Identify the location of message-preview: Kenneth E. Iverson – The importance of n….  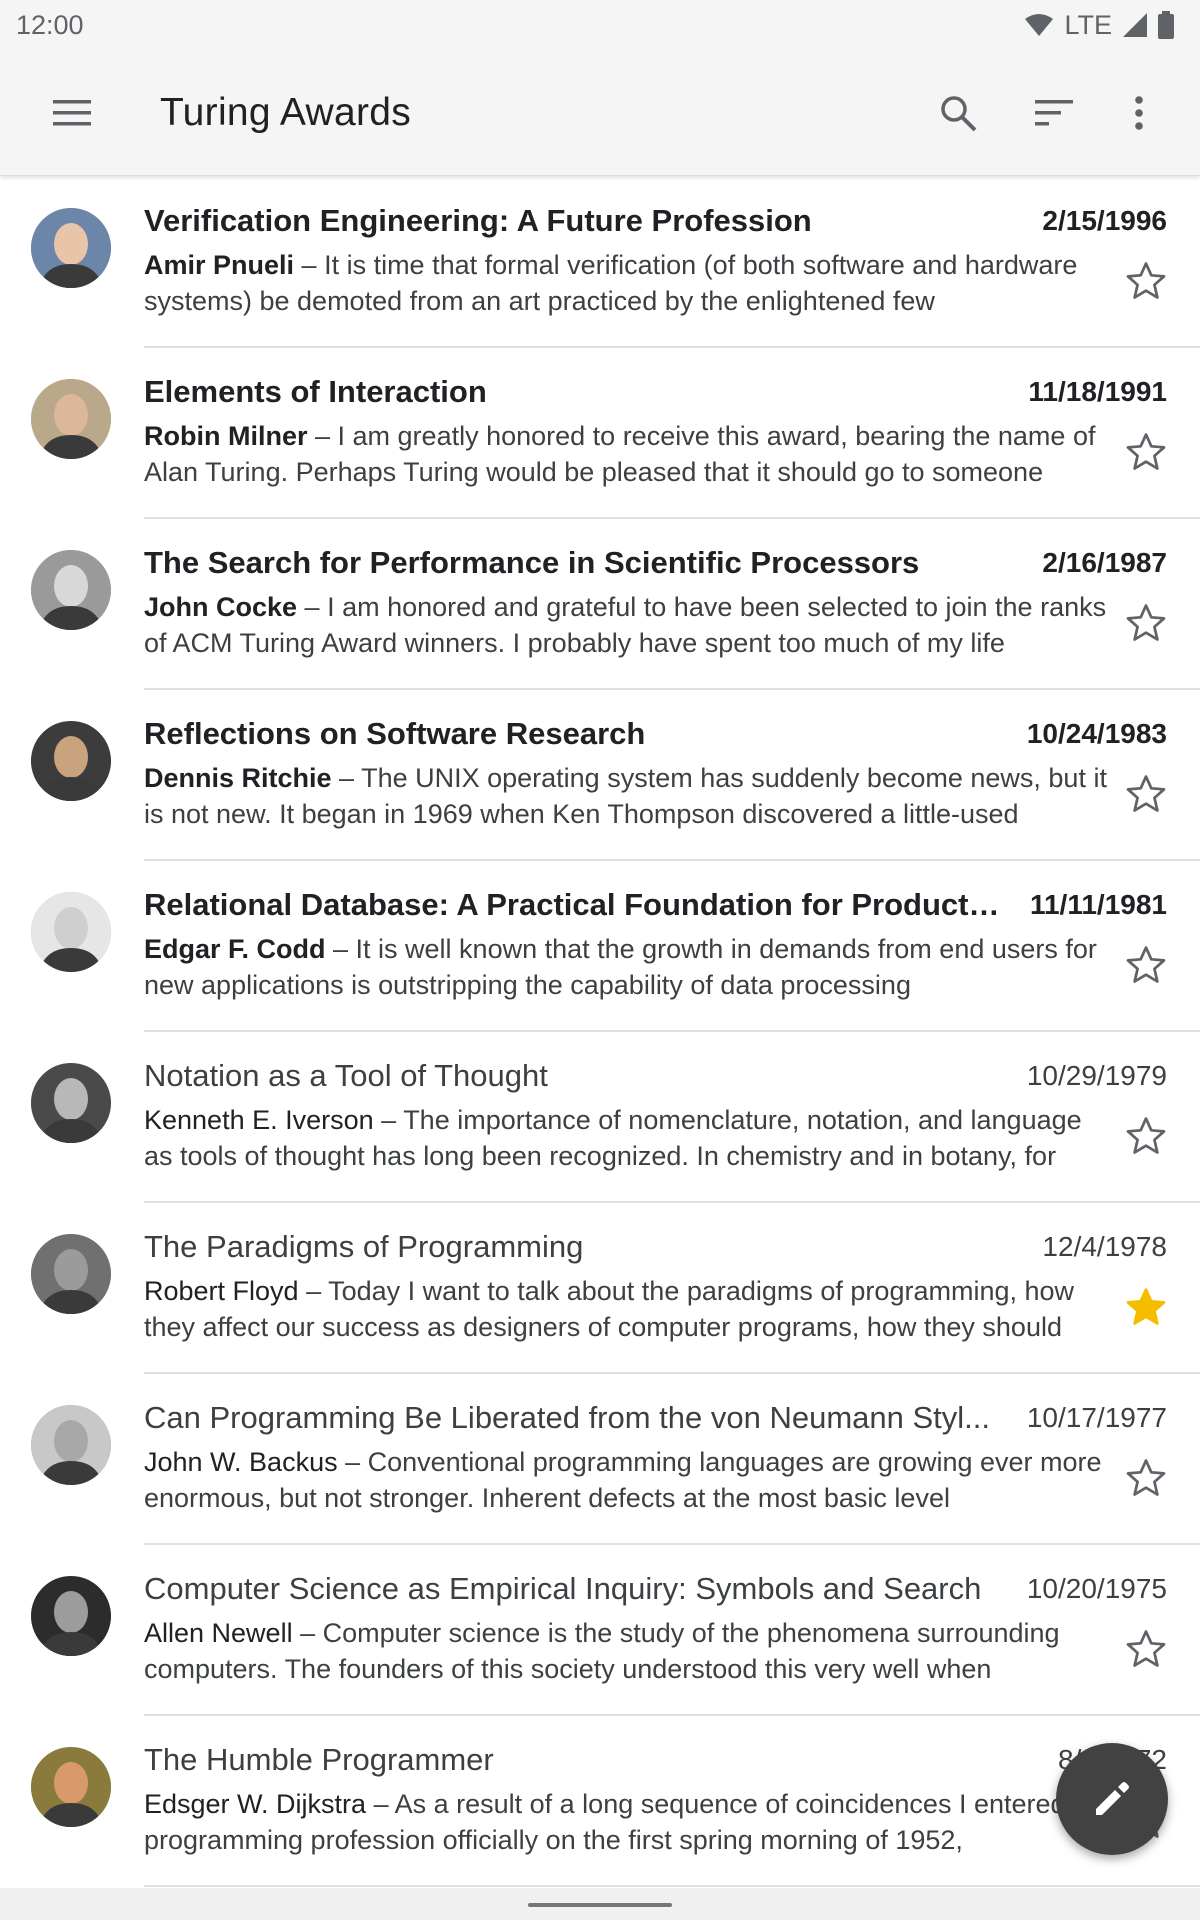
(628, 1138).